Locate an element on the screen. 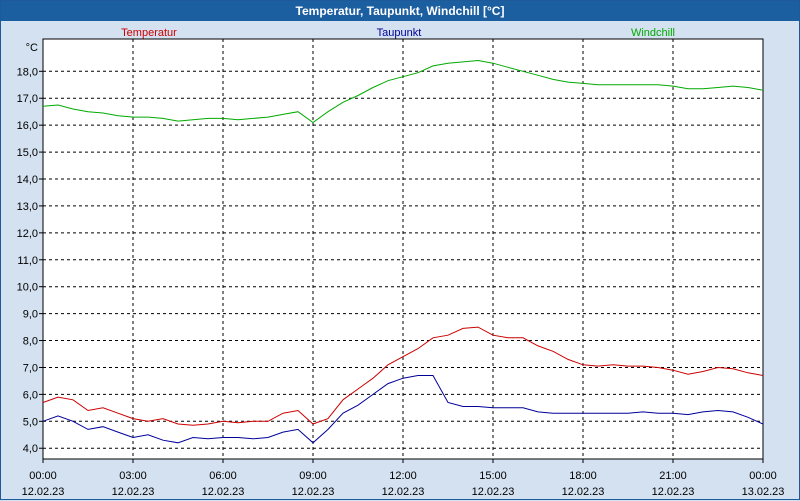 This screenshot has height=501, width=800. y-tick-label: 9,0 is located at coordinates (30, 315).